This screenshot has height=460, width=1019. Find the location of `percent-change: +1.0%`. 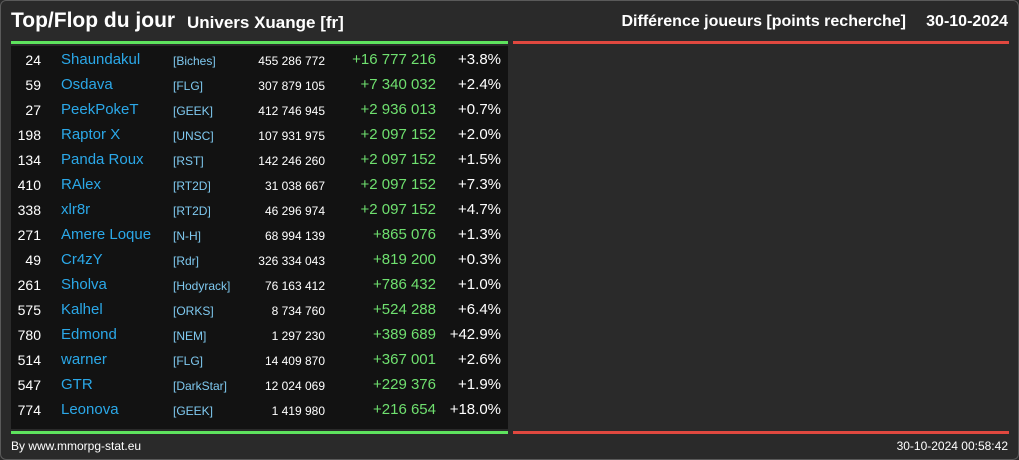

percent-change: +1.0% is located at coordinates (479, 284).